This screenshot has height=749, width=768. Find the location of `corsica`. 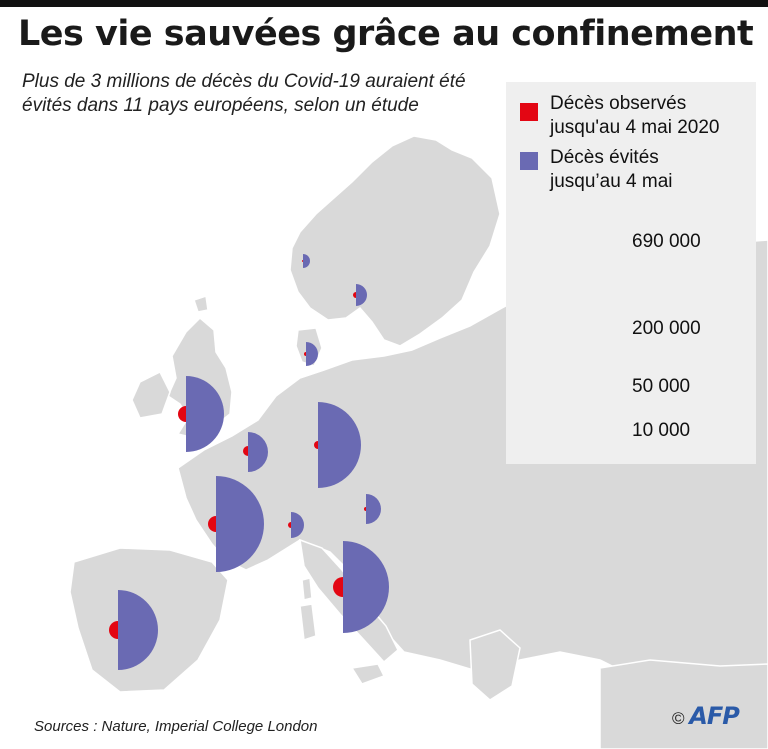

corsica is located at coordinates (307, 589).